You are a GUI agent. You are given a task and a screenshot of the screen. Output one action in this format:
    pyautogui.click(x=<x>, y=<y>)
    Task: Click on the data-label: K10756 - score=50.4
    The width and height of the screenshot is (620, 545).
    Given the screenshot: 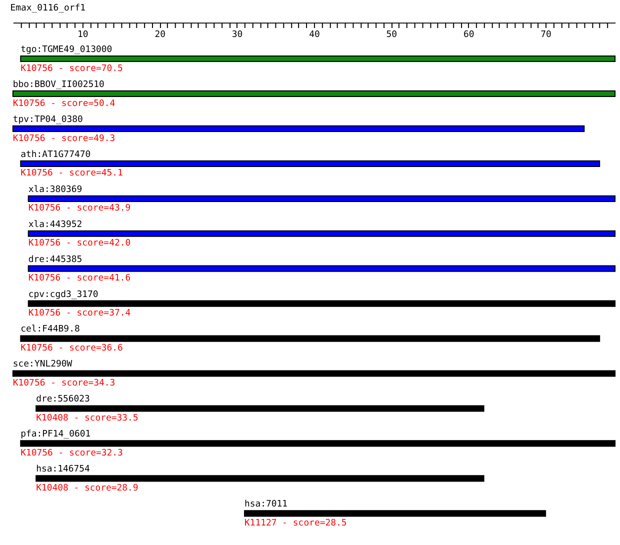 What is the action you would take?
    pyautogui.click(x=64, y=103)
    